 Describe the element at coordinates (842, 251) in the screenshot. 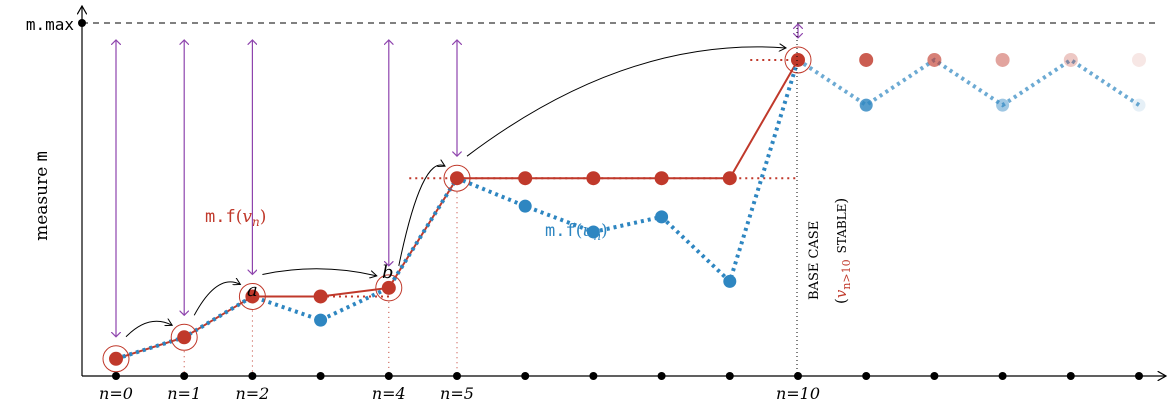

I see `base-case-line2: (vn>10STABLE)` at that location.